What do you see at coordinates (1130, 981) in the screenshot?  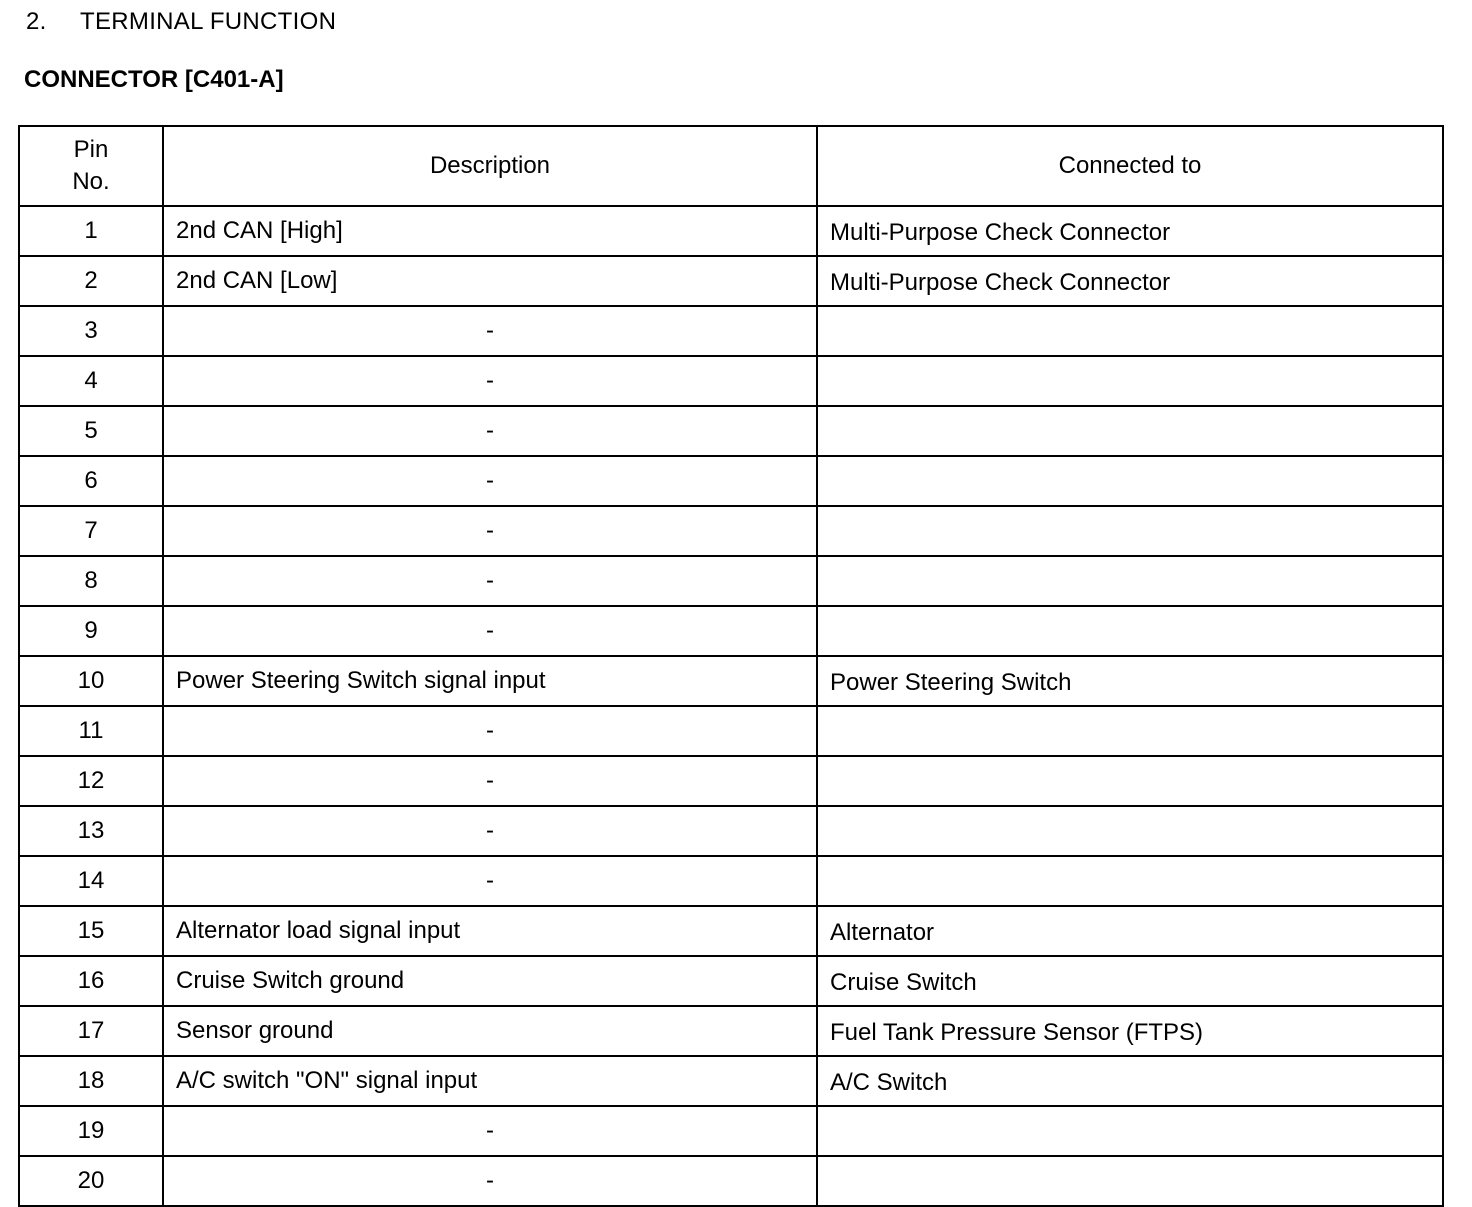 I see `connected-to-cell: Cruise Switch` at bounding box center [1130, 981].